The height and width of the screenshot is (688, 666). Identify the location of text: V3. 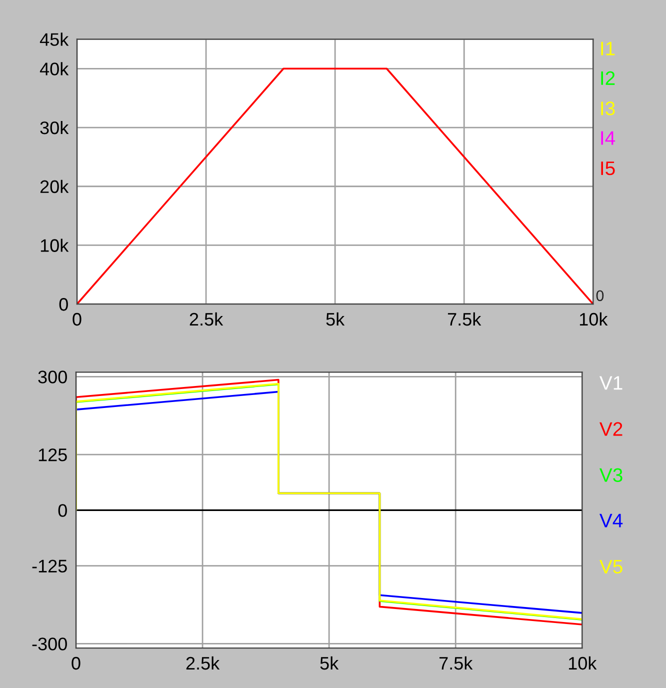
(610, 475).